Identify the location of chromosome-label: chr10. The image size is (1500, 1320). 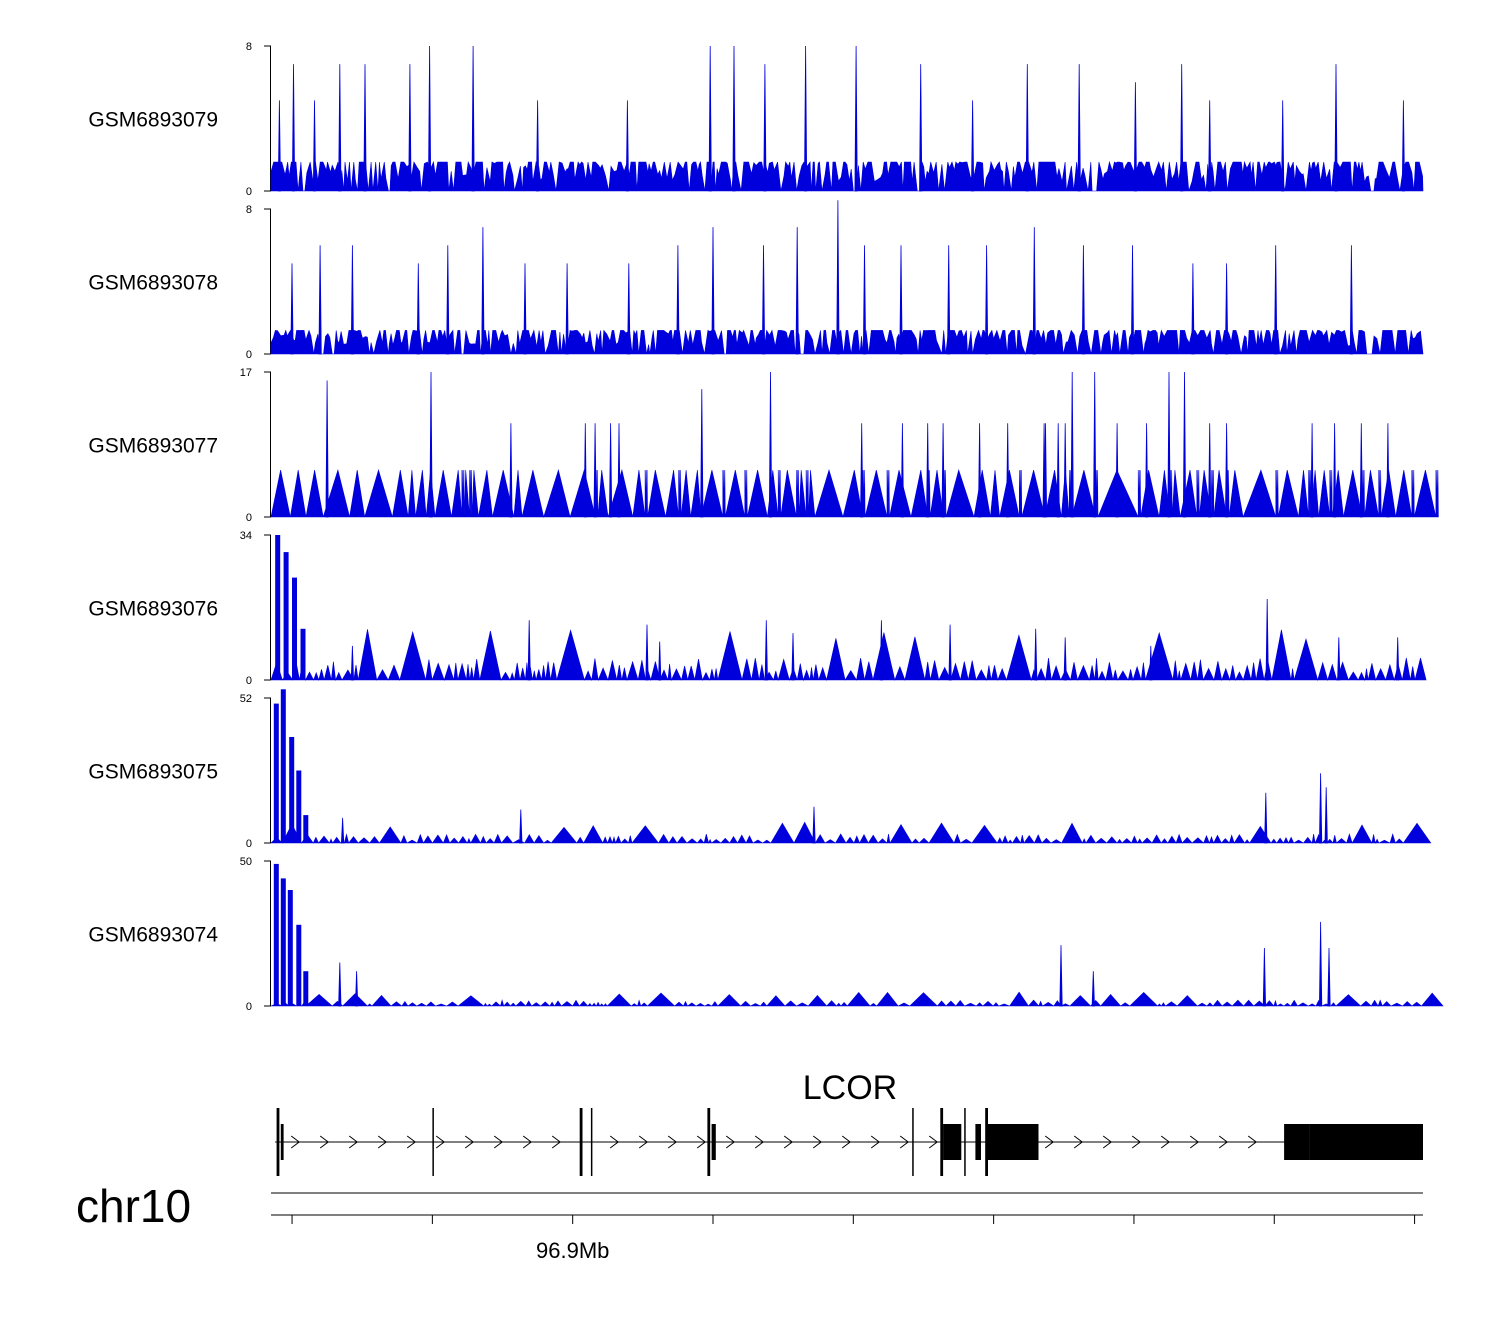
(133, 1206).